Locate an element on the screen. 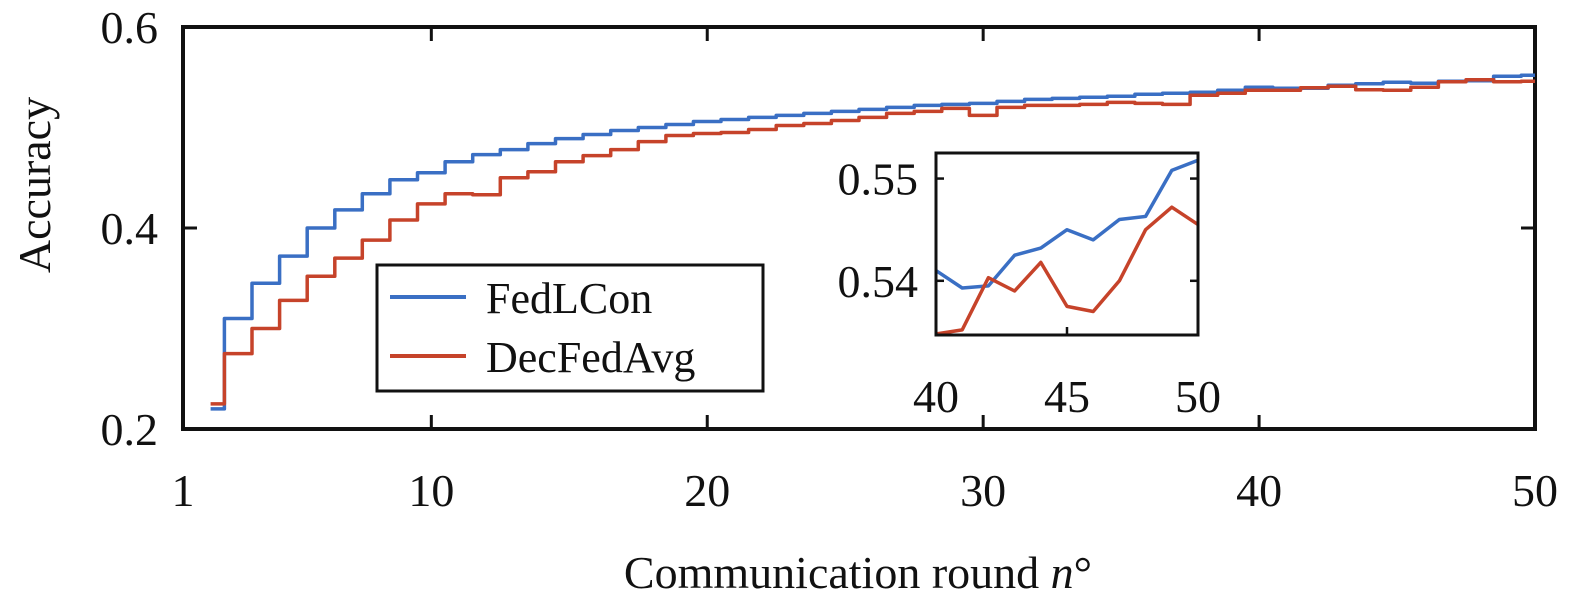  x-tick-label-20: 20 is located at coordinates (707, 490).